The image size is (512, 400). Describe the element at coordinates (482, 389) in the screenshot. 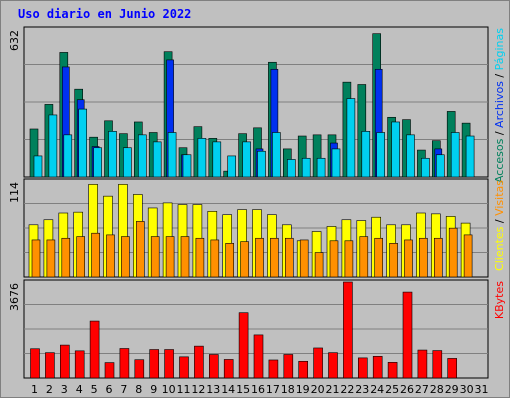

I see `x-tick-label: 31` at that location.